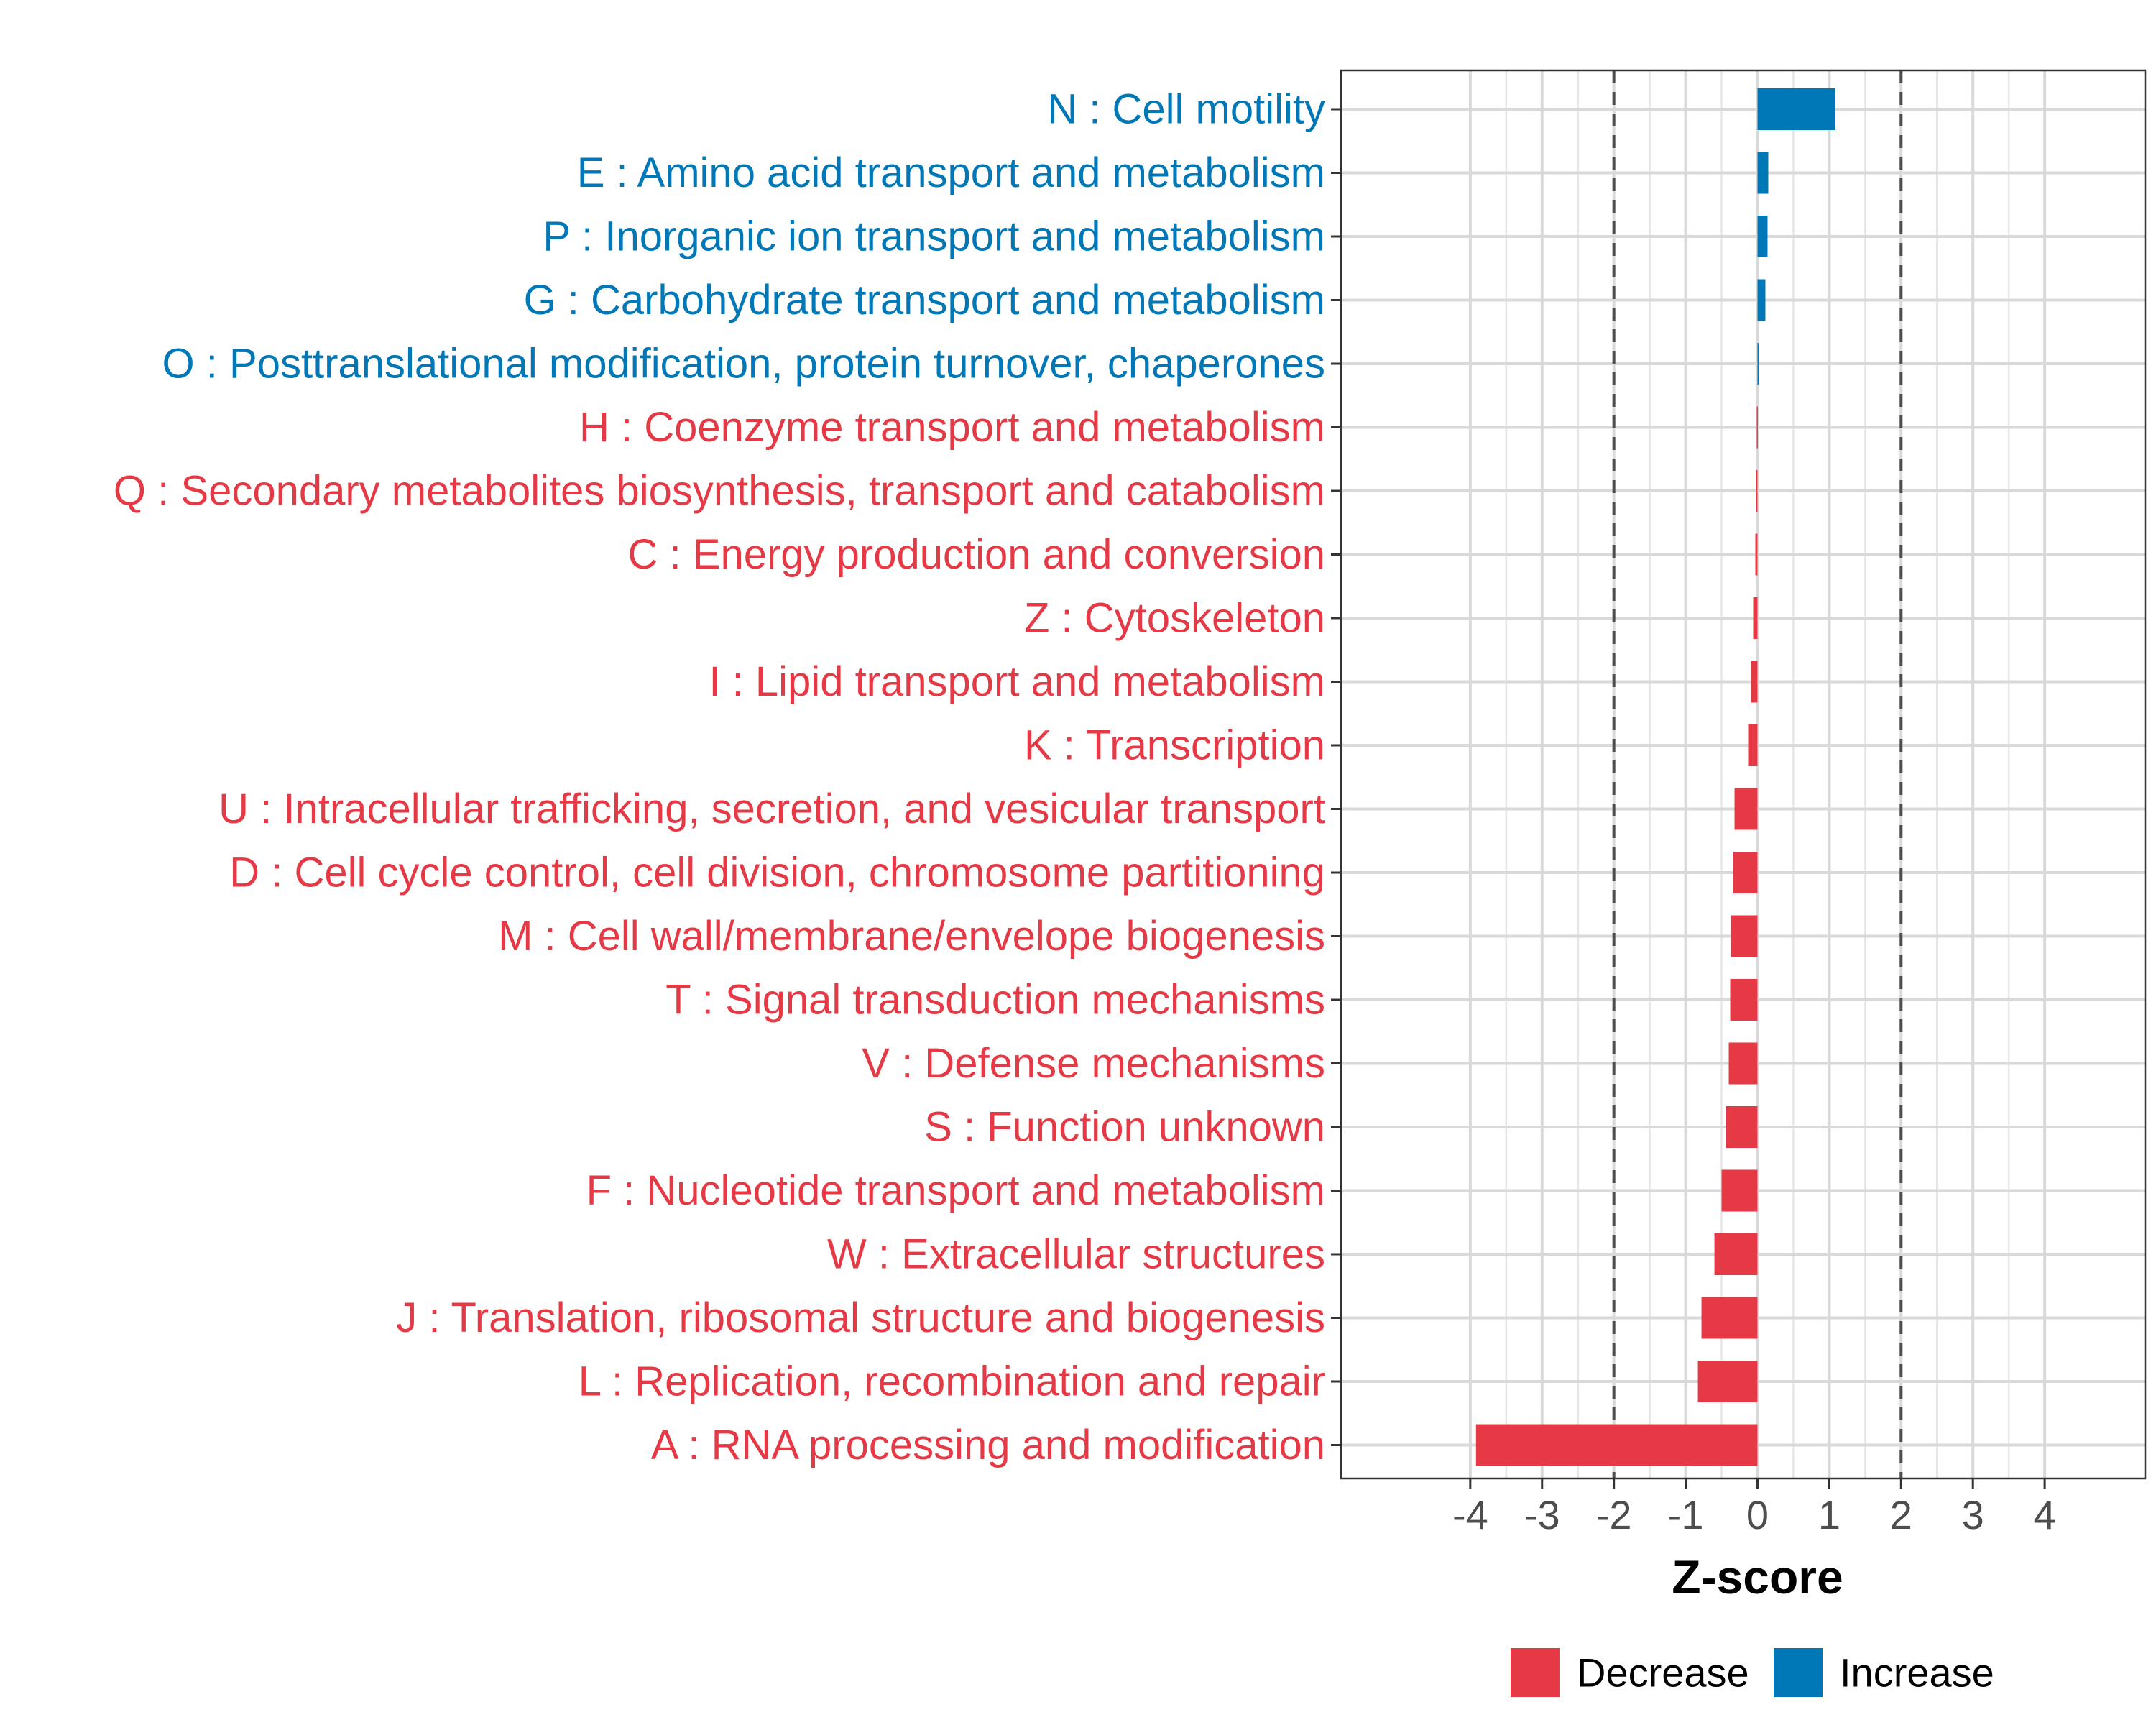 Image resolution: width=2156 pixels, height=1725 pixels. What do you see at coordinates (1614, 1514) in the screenshot?
I see `x-tick-label: -2` at bounding box center [1614, 1514].